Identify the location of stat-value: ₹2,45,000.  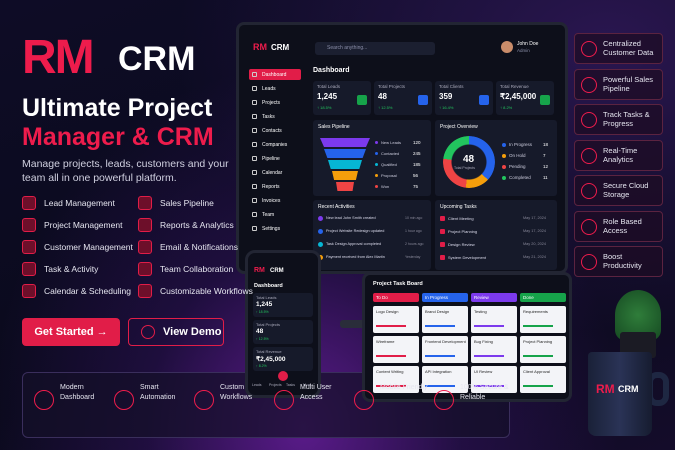
(271, 359).